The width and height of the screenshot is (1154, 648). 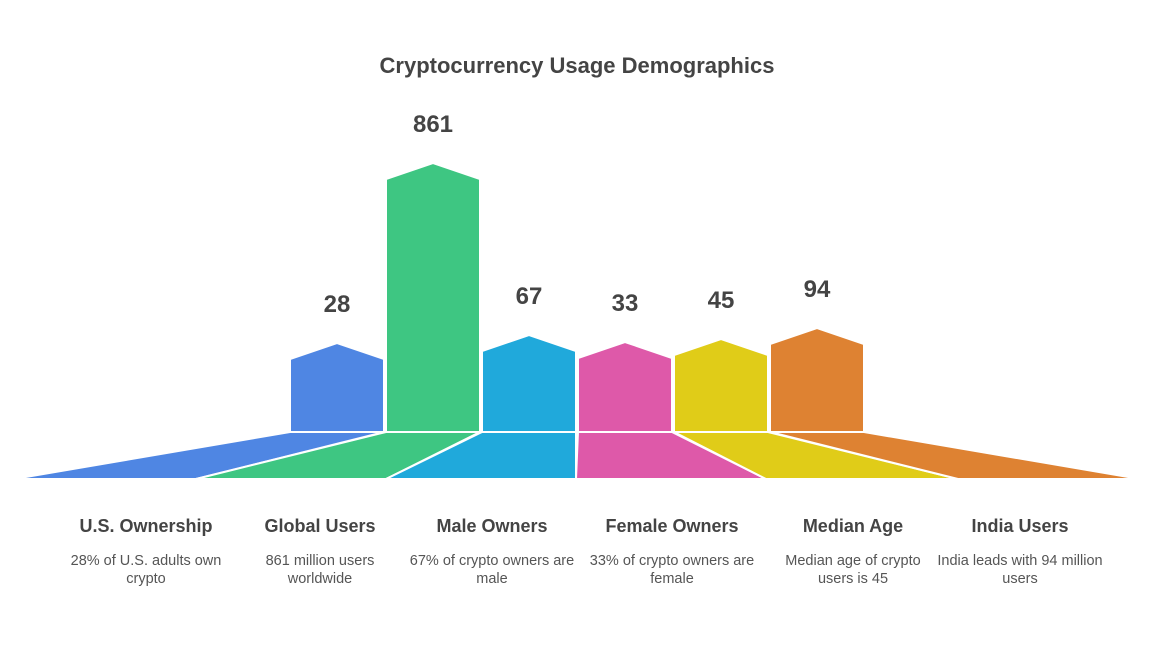 What do you see at coordinates (433, 124) in the screenshot?
I see `value-label: 861` at bounding box center [433, 124].